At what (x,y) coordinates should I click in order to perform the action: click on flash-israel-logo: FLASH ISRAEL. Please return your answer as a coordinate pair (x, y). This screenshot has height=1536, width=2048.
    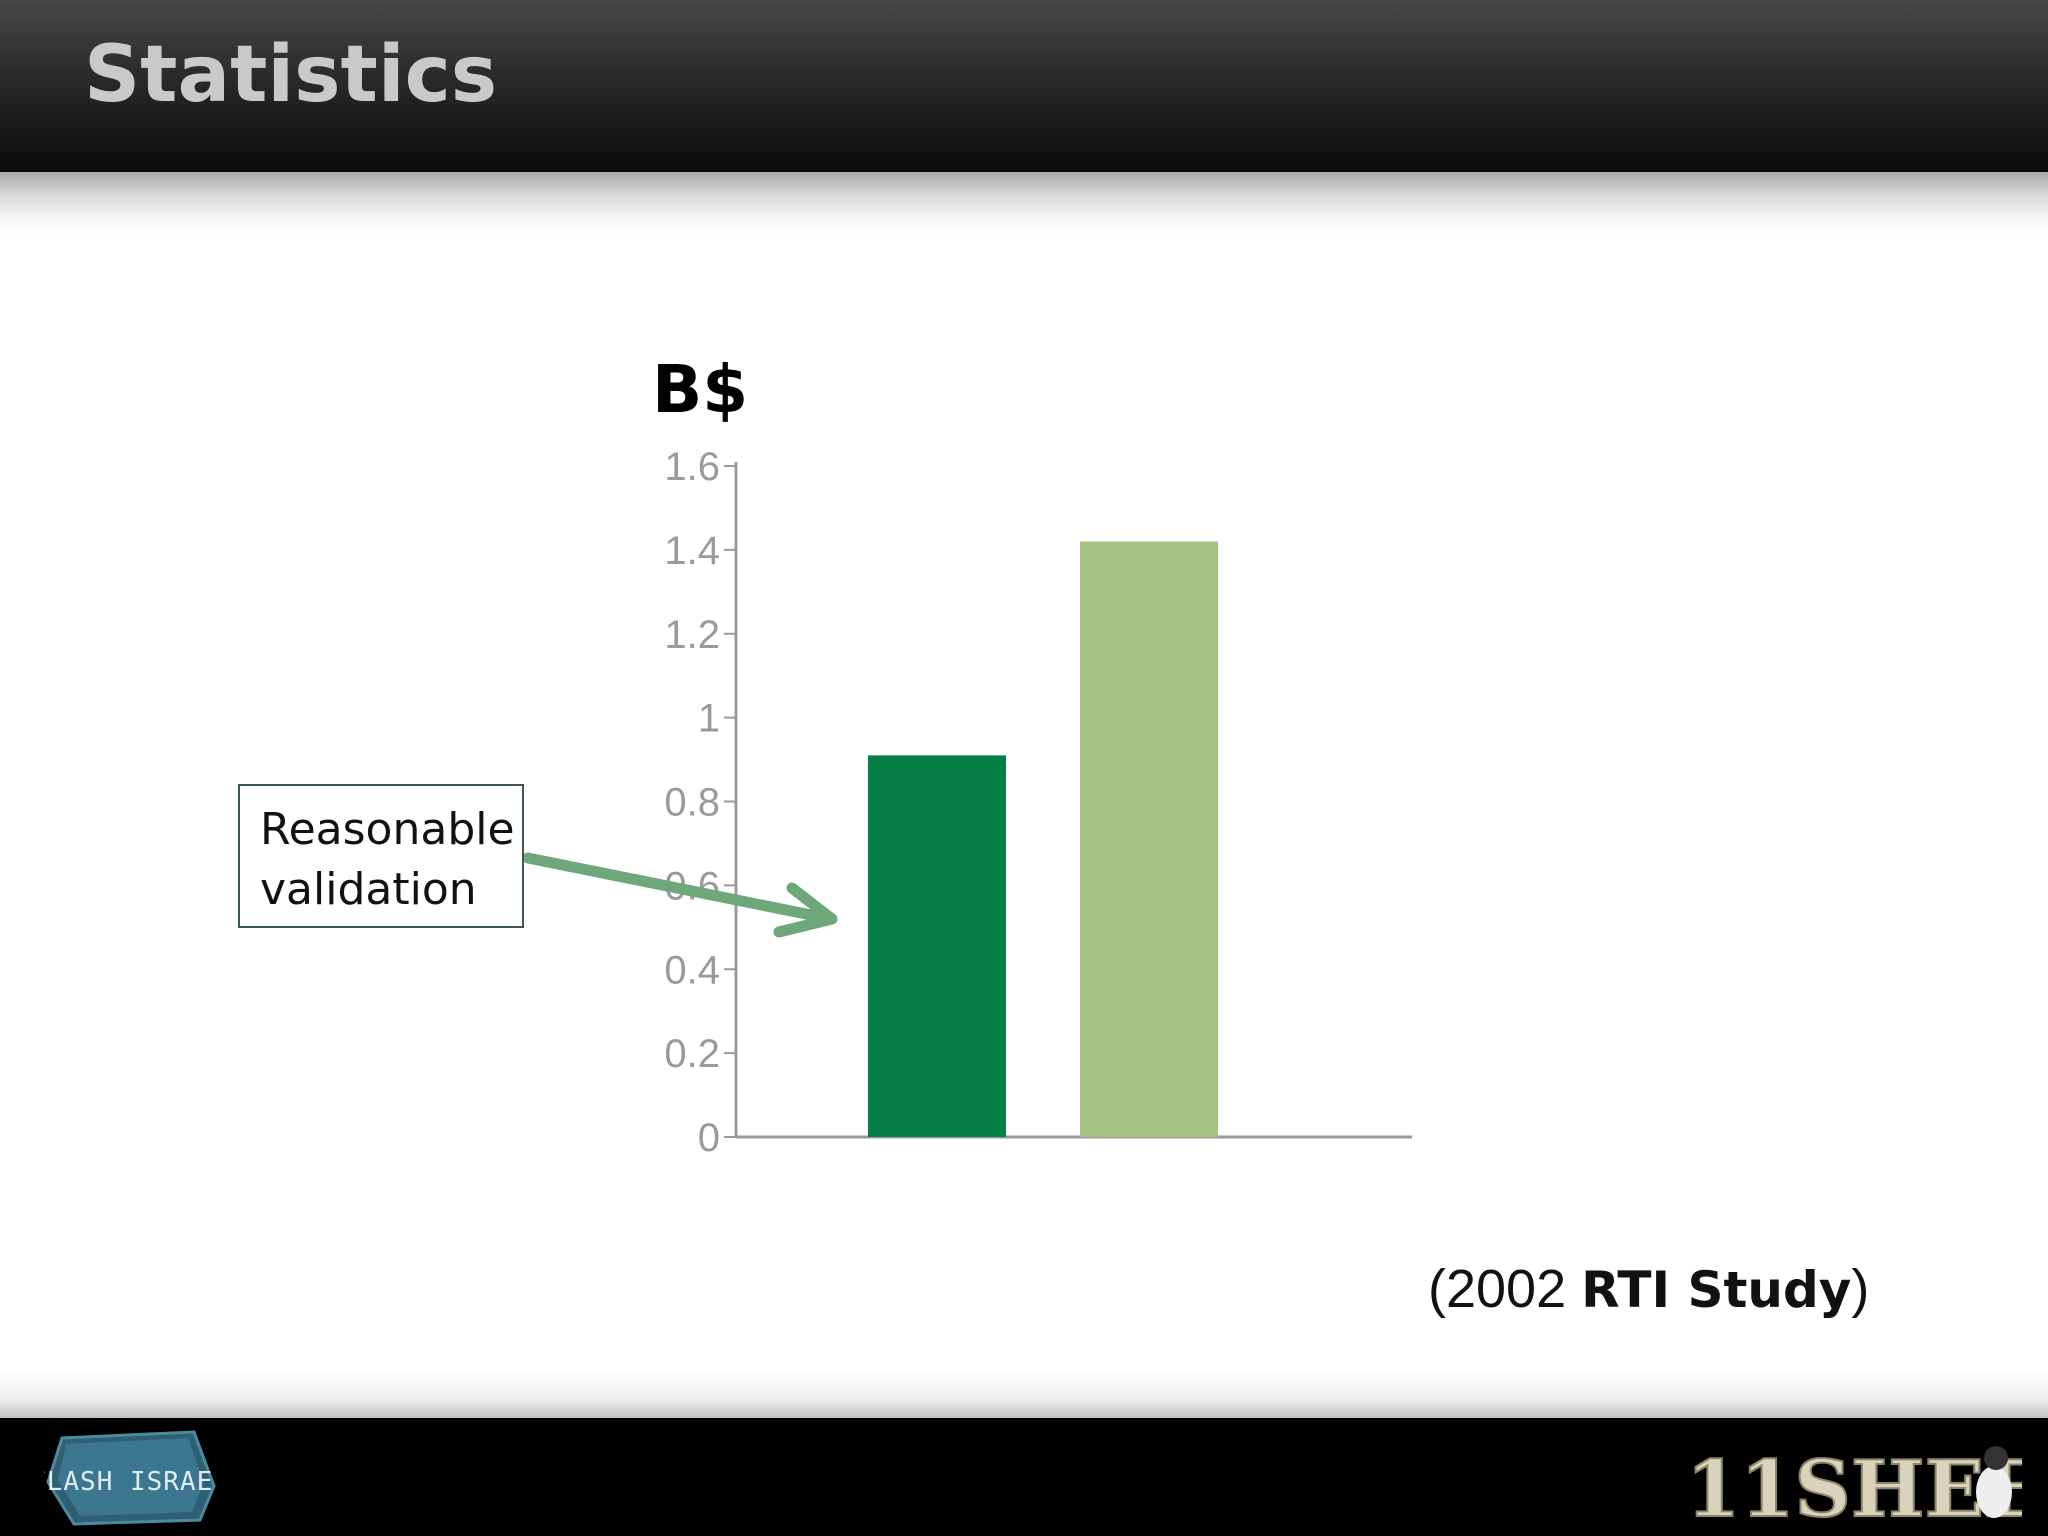
    Looking at the image, I should click on (130, 1478).